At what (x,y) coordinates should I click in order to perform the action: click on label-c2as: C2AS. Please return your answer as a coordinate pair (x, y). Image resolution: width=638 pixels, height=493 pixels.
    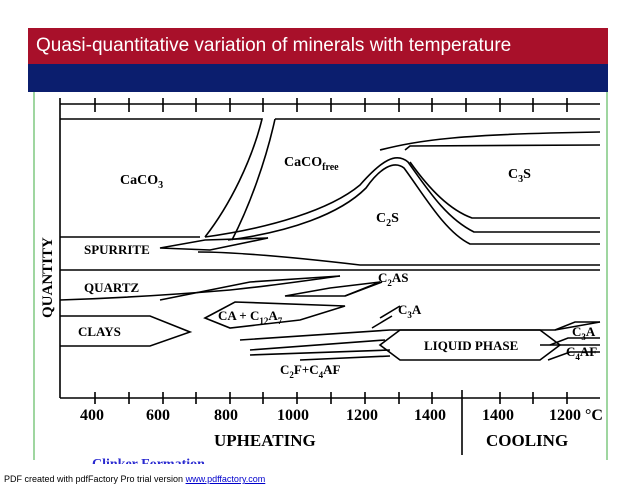
    Looking at the image, I should click on (393, 279).